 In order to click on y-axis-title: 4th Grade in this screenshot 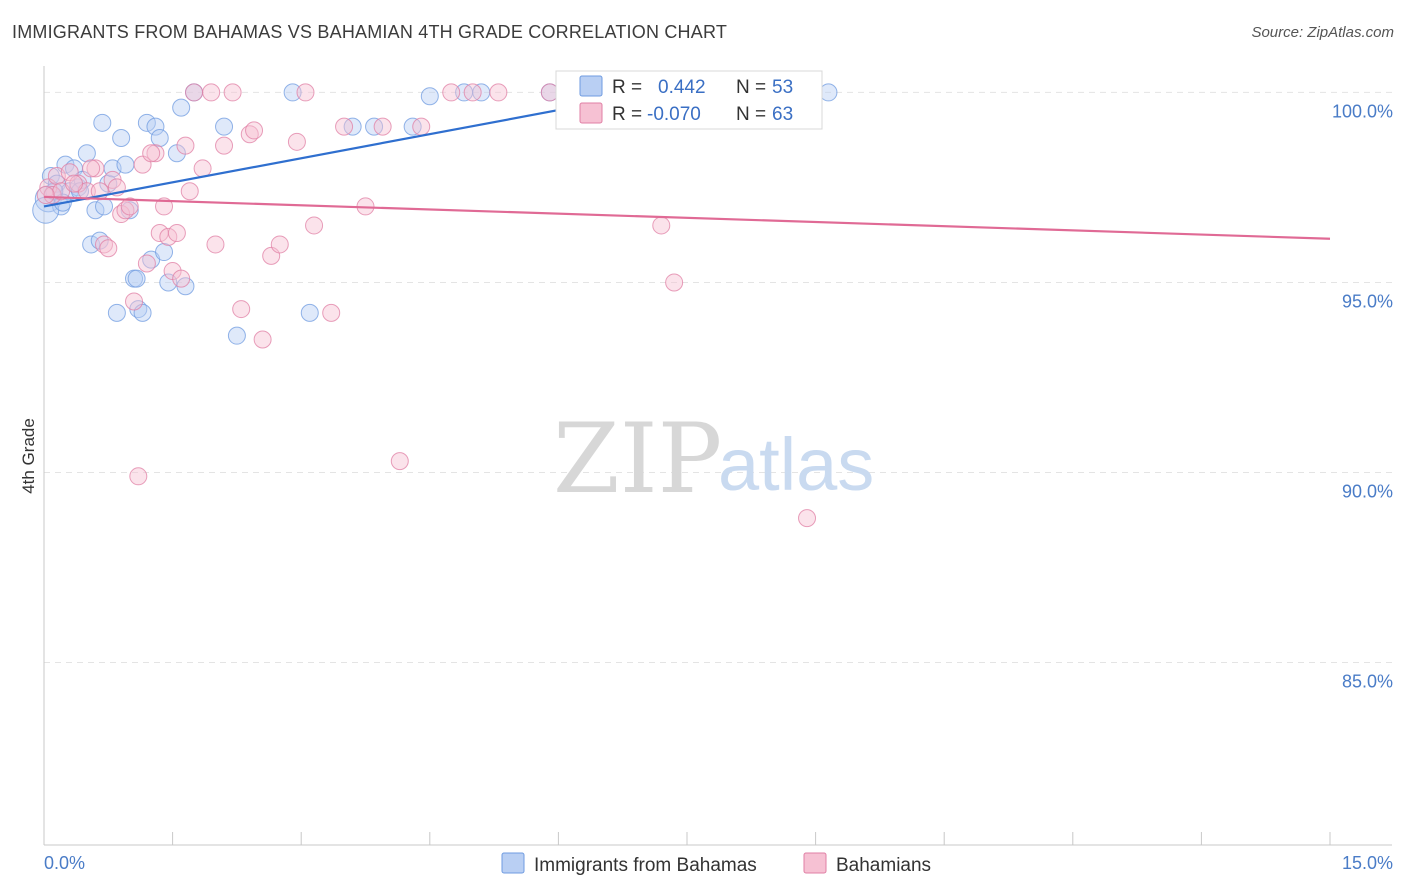, I will do `click(28, 456)`.